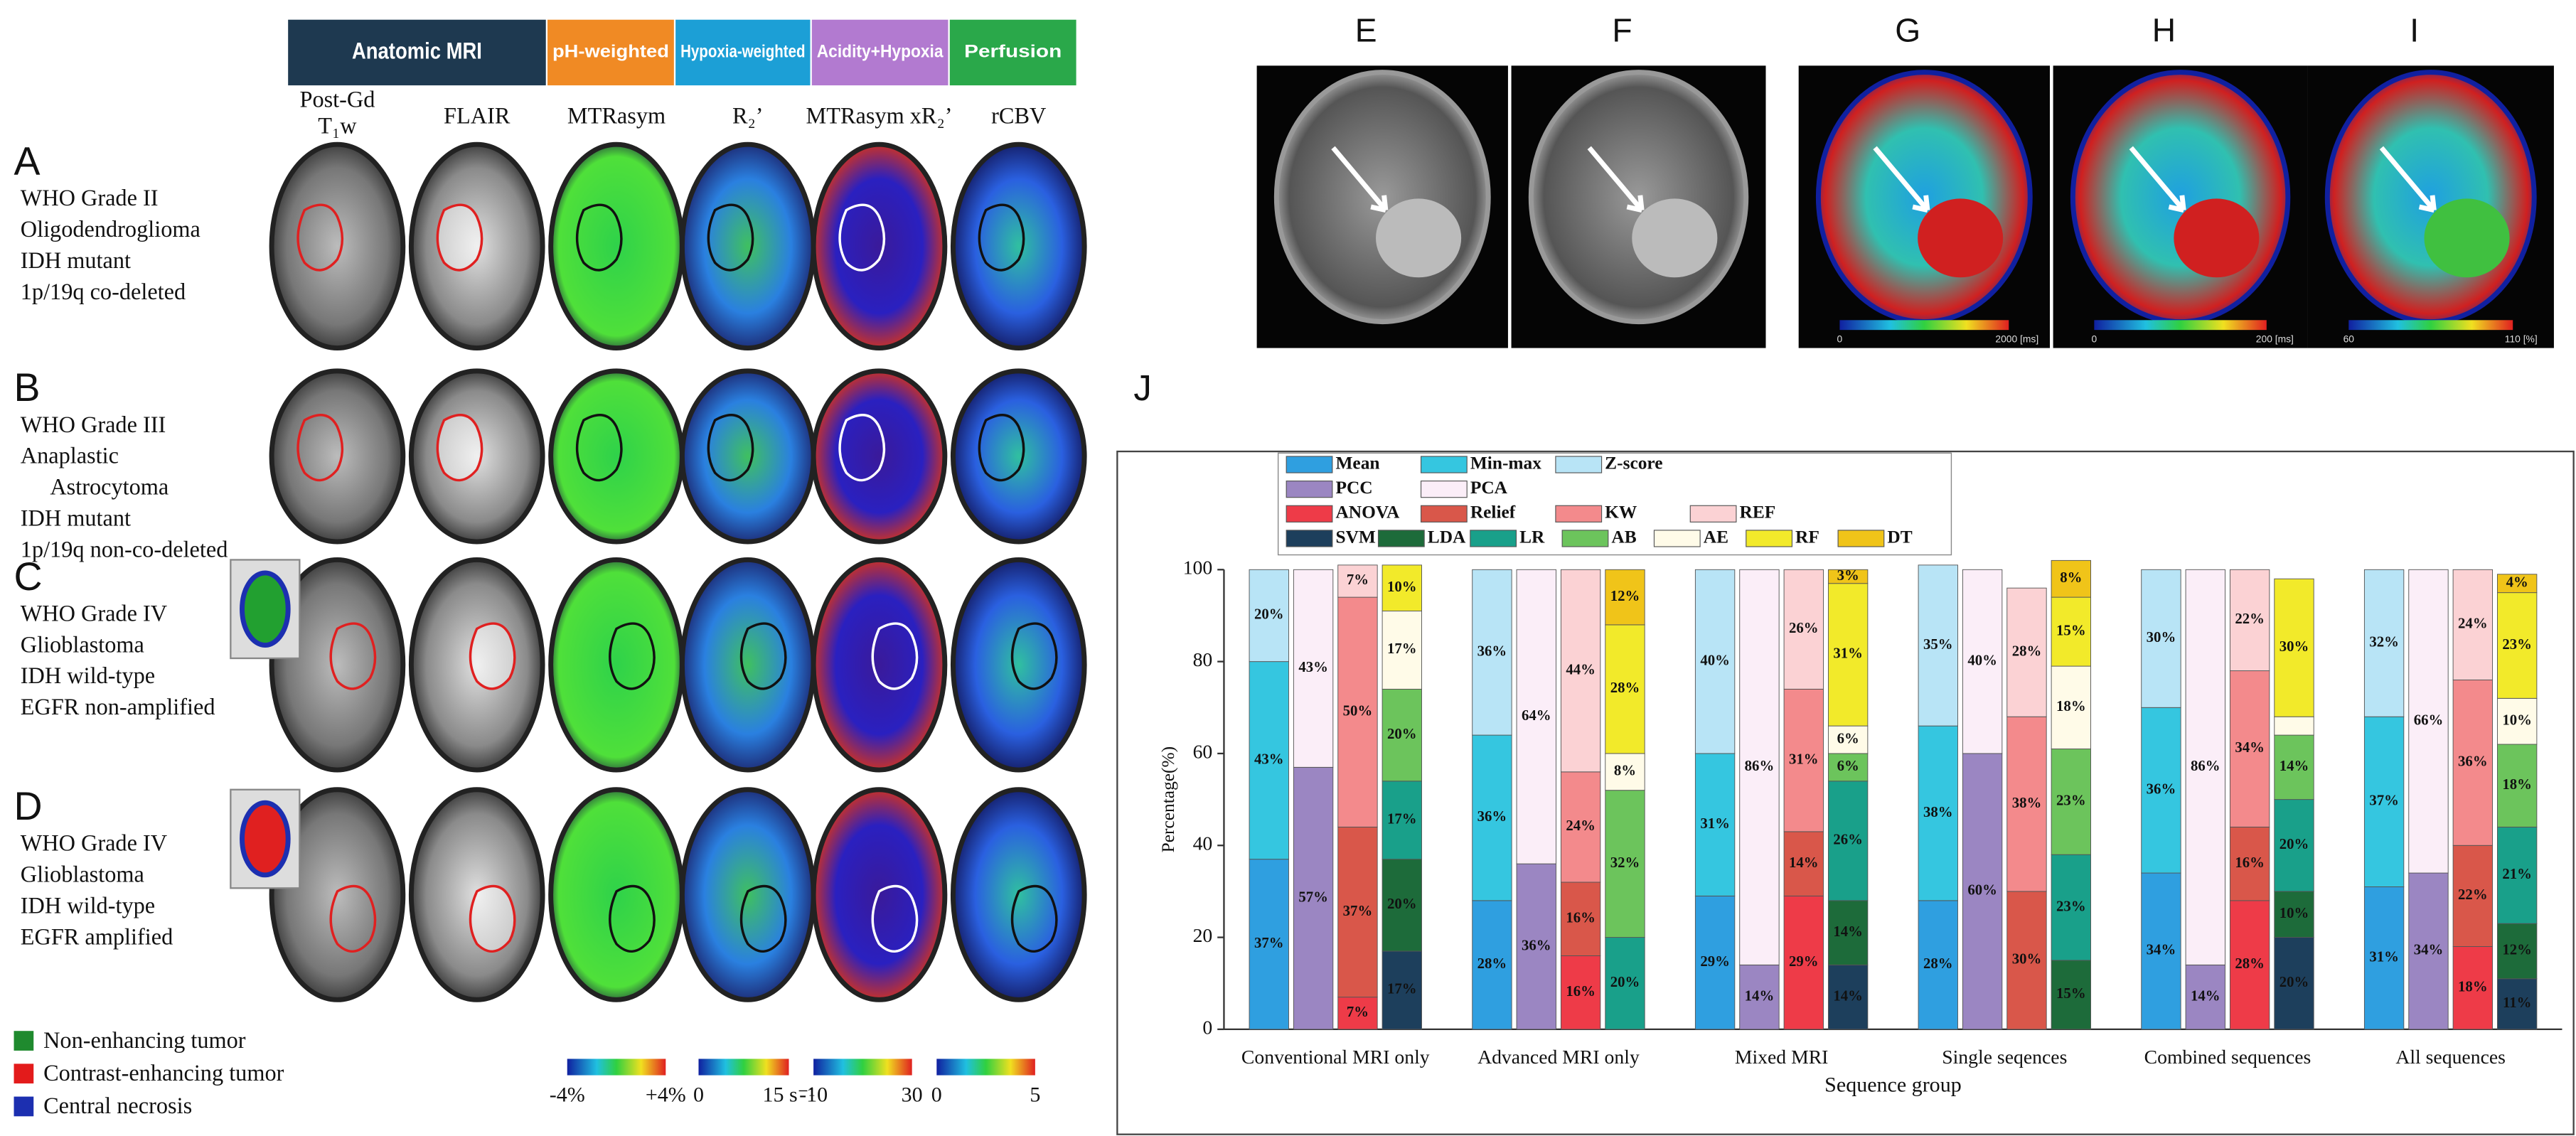  I want to click on value-label: 64%, so click(1537, 715).